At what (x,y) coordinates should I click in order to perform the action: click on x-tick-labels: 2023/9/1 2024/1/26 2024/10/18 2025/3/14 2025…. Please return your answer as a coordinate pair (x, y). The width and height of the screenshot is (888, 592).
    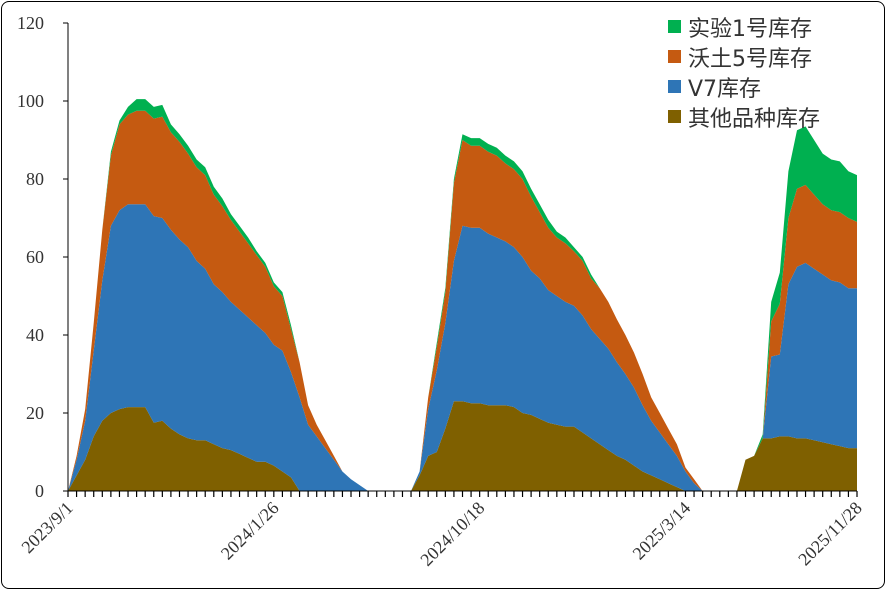
    Looking at the image, I should click on (441, 534).